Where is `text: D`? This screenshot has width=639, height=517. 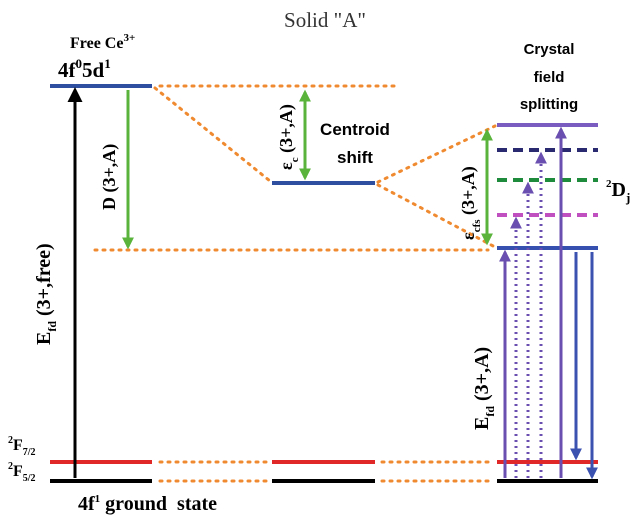
text: D is located at coordinates (619, 190).